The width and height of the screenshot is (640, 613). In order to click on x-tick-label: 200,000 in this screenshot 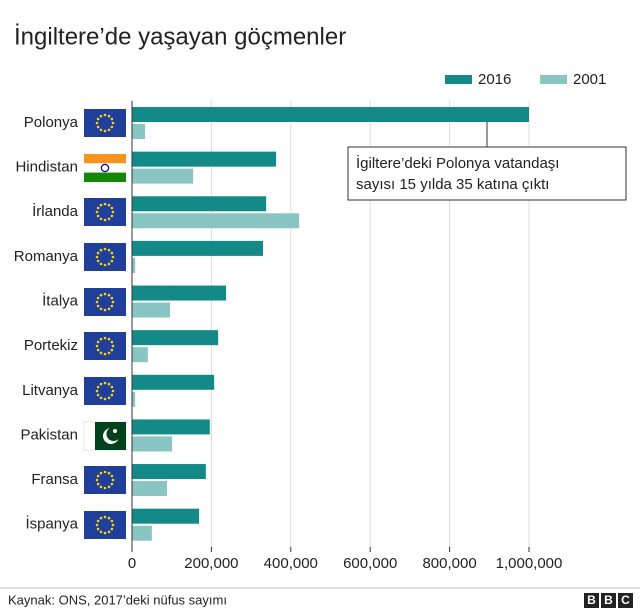, I will do `click(211, 563)`.